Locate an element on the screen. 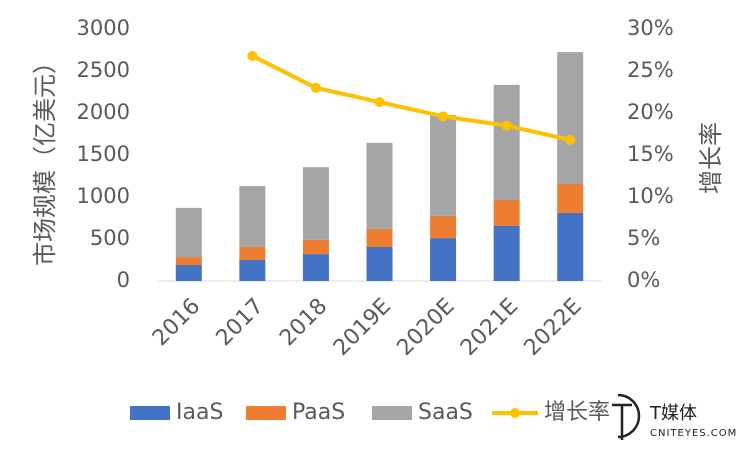  y2-tick-label: 15% is located at coordinates (650, 154).